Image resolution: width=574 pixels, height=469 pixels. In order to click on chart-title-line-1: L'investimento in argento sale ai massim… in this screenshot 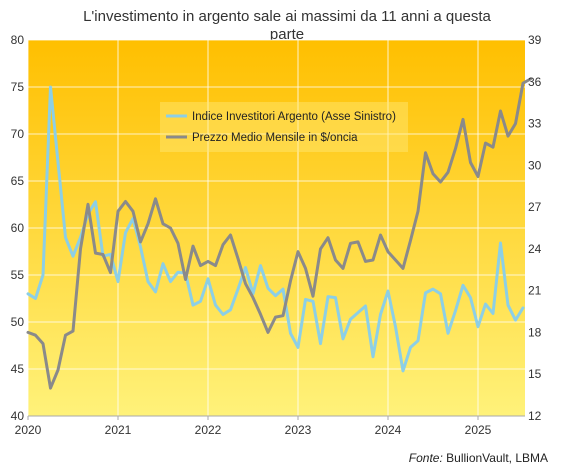, I will do `click(287, 16)`.